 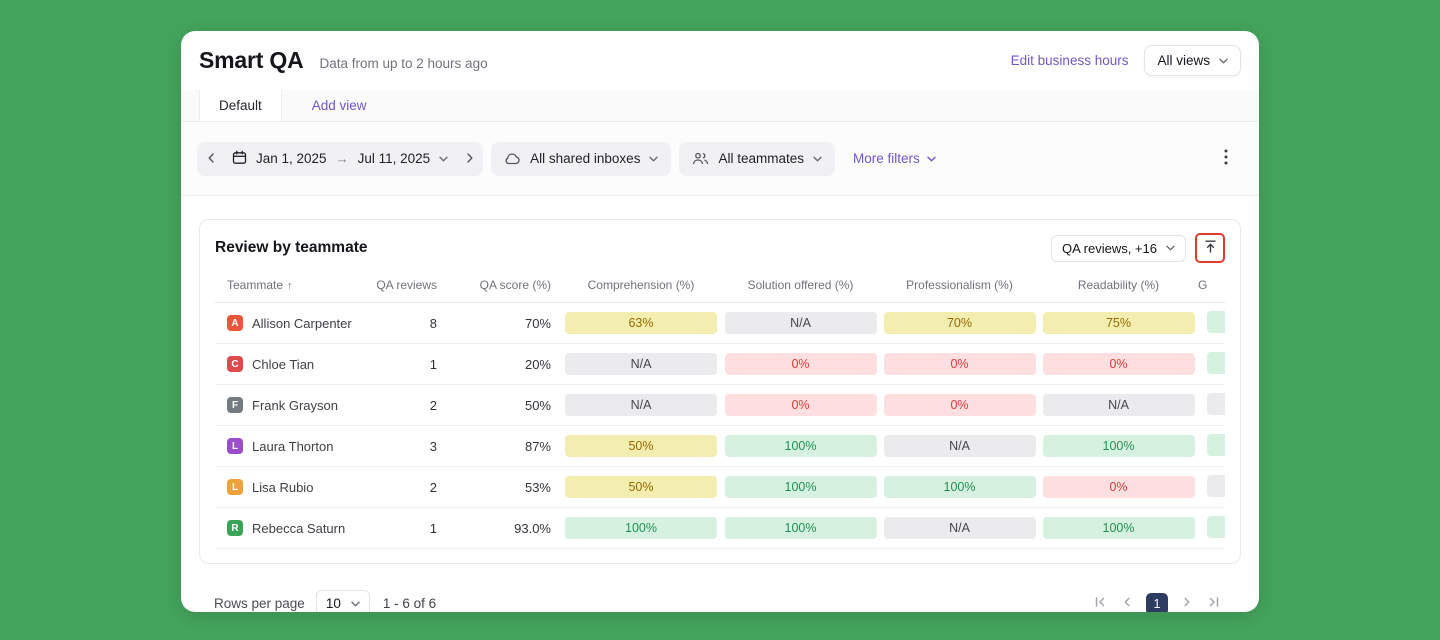 I want to click on first-page-button, so click(x=1100, y=602).